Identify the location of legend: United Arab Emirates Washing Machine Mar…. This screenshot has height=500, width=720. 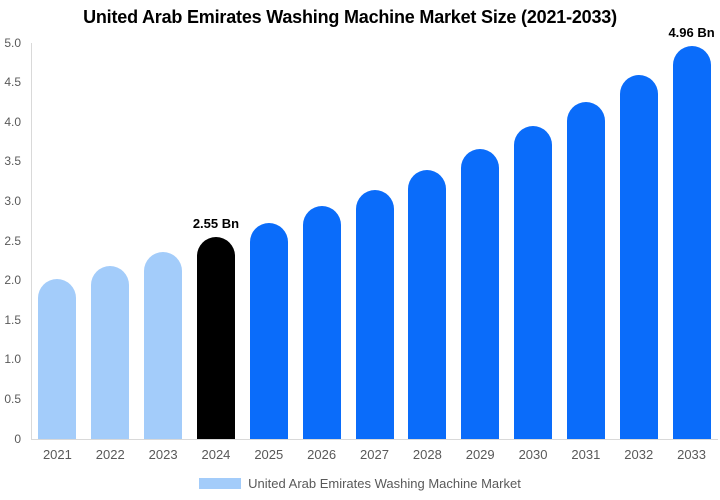
(360, 483).